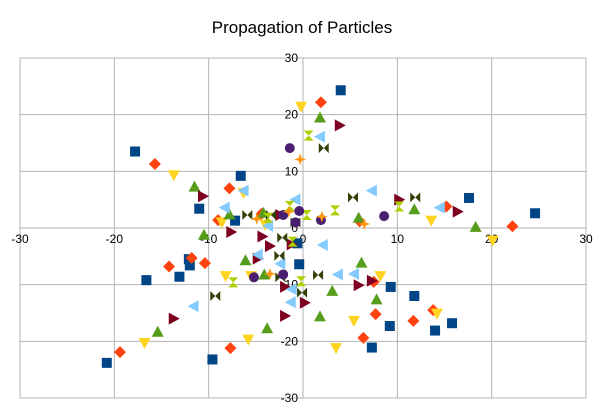 The width and height of the screenshot is (604, 414). Describe the element at coordinates (302, 27) in the screenshot. I see `chart-title: Propagation of Particles` at that location.